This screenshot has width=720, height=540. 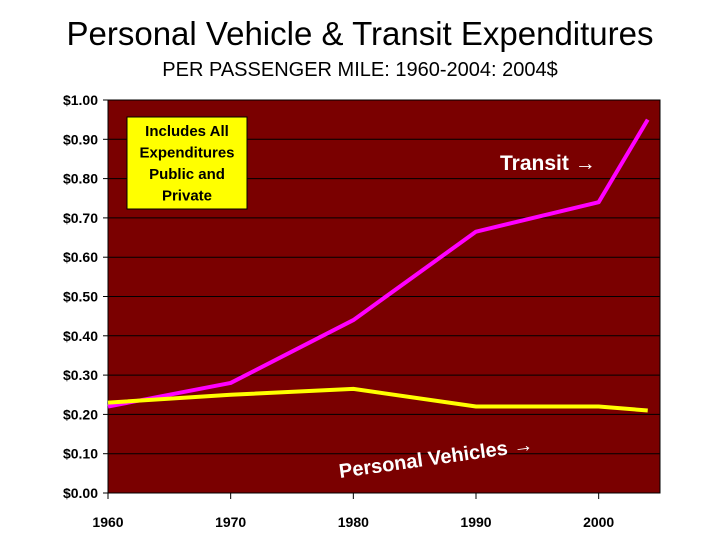 What do you see at coordinates (80, 375) in the screenshot?
I see `y-tick-label: $0.30` at bounding box center [80, 375].